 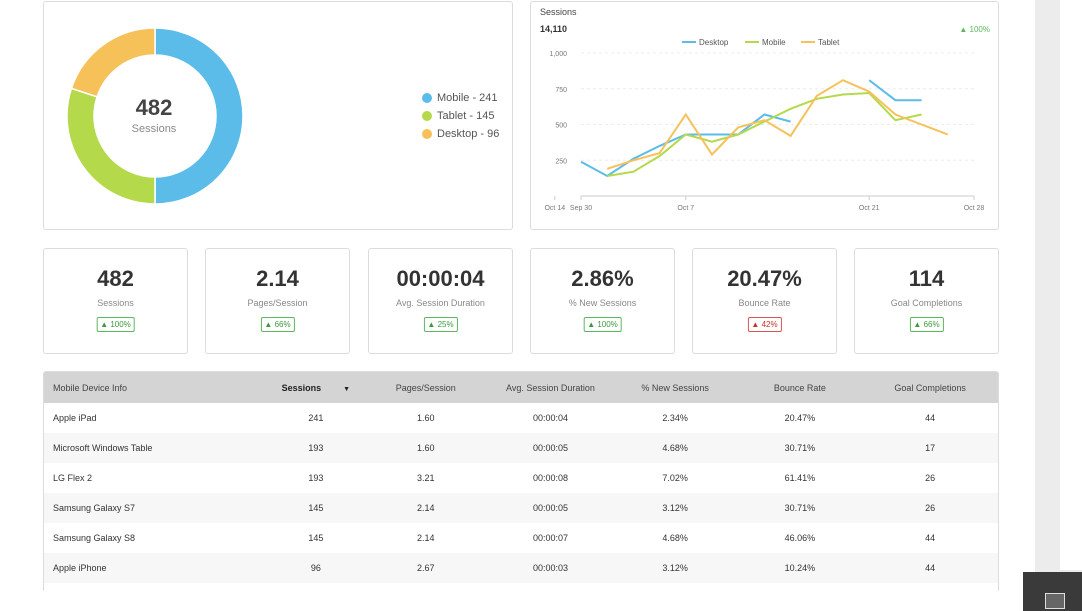 I want to click on kpi-card-sessions: 482 Sessions ▲ 100%, so click(x=115, y=301).